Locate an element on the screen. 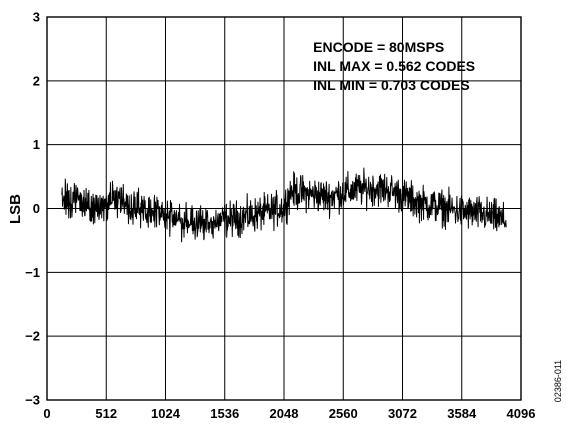 The image size is (567, 425). y-tick-label: 0 is located at coordinates (36, 208).